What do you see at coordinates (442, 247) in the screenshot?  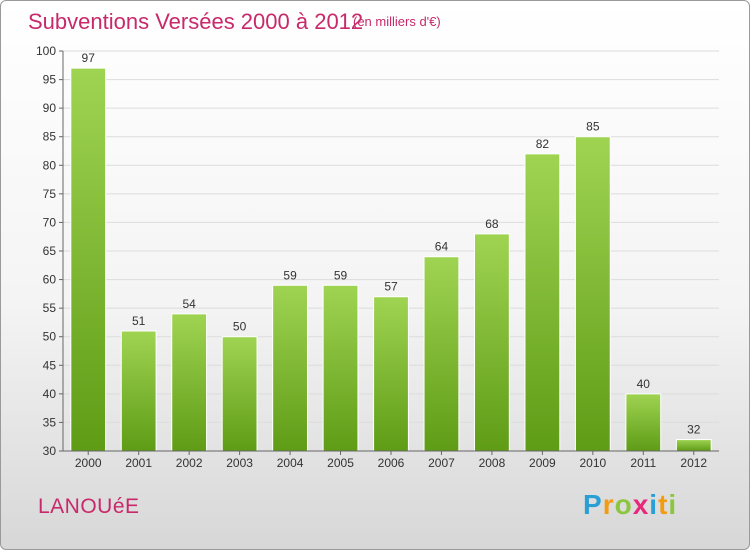 I see `data-label-2007: 64` at bounding box center [442, 247].